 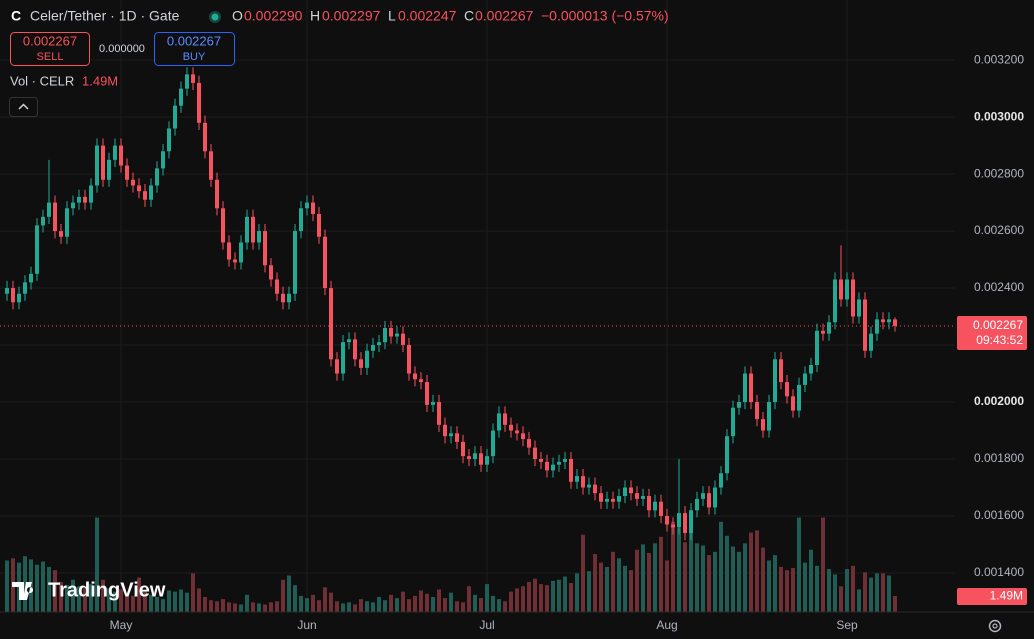 I want to click on buy-label: BUY, so click(x=194, y=57).